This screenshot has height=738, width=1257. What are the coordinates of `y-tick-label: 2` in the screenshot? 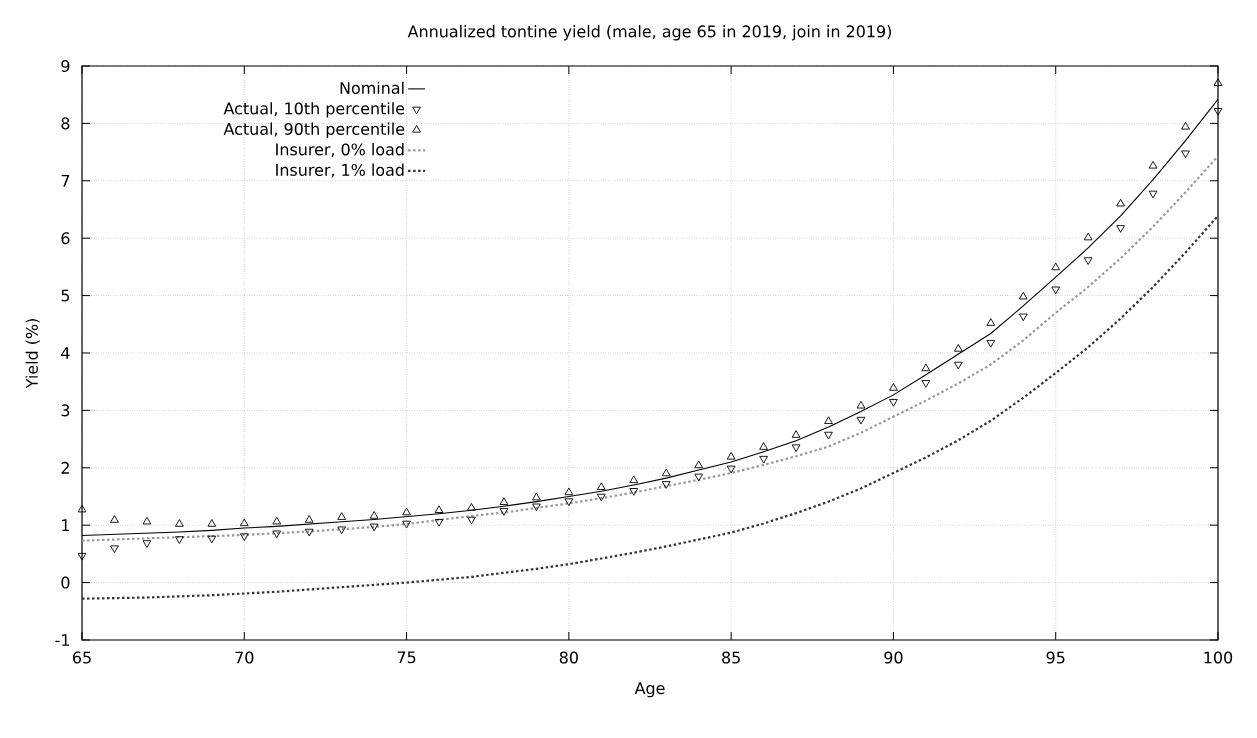 It's located at (65, 467).